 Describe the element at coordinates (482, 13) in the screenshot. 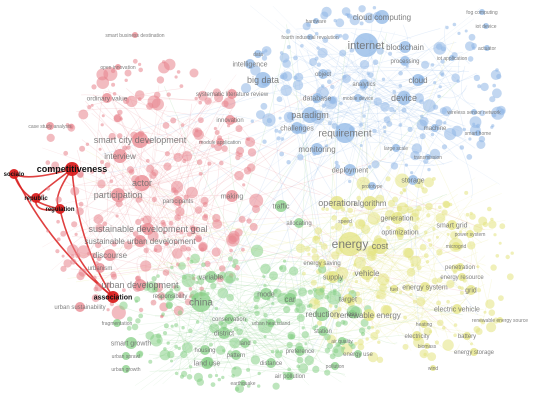

I see `term-label: fog computing` at that location.